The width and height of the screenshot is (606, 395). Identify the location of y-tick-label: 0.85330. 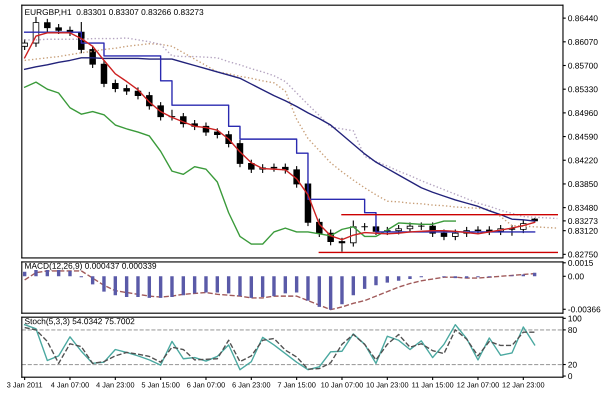
(583, 89).